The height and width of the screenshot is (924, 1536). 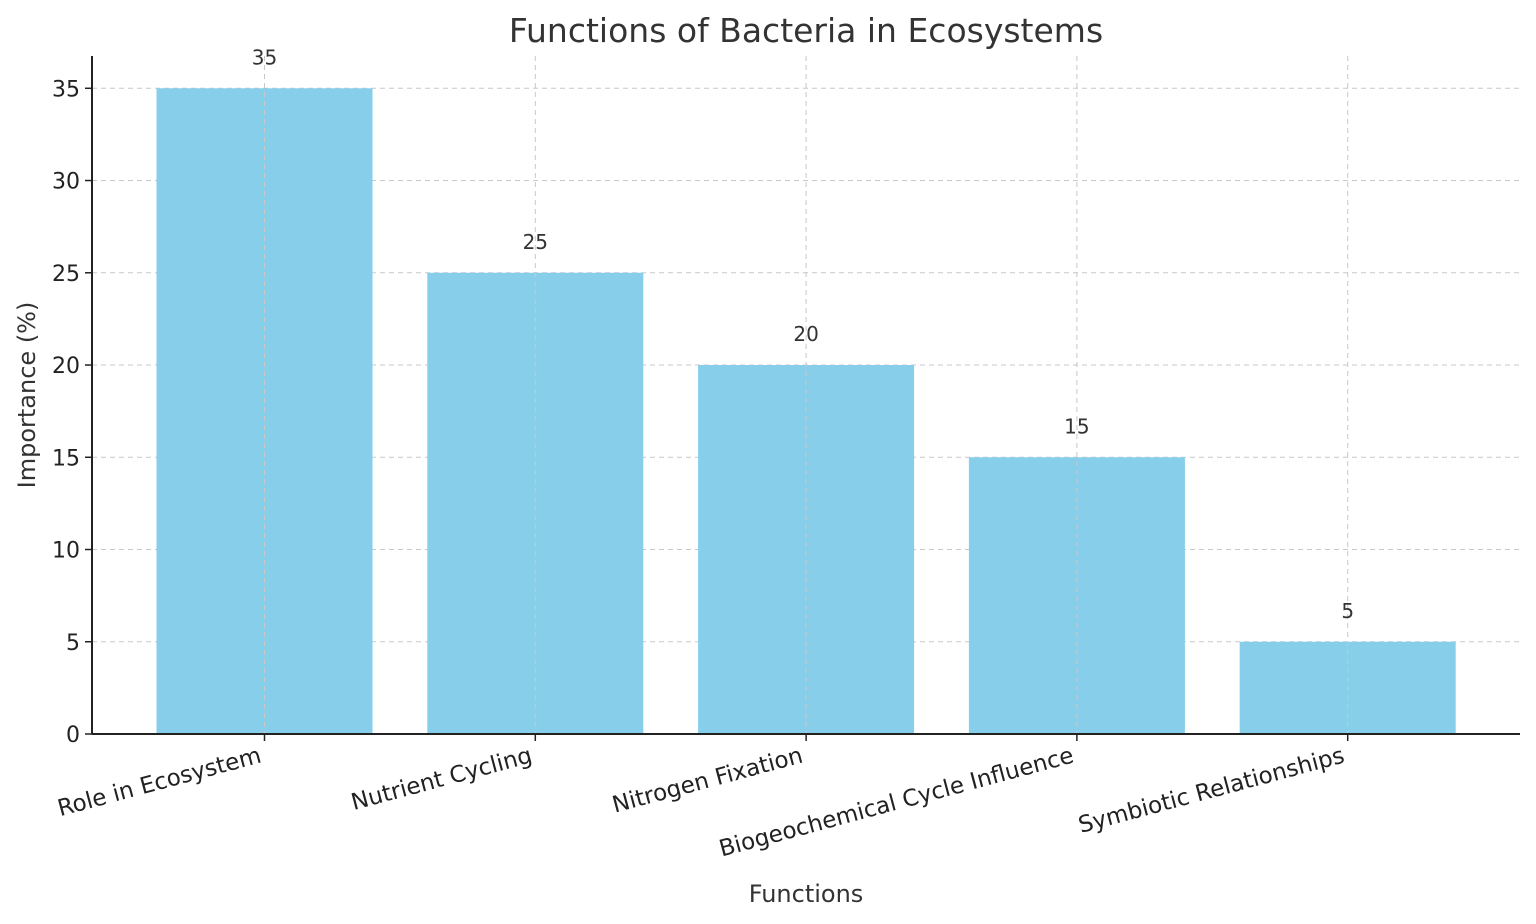 I want to click on y-tick-label: 35, so click(x=66, y=89).